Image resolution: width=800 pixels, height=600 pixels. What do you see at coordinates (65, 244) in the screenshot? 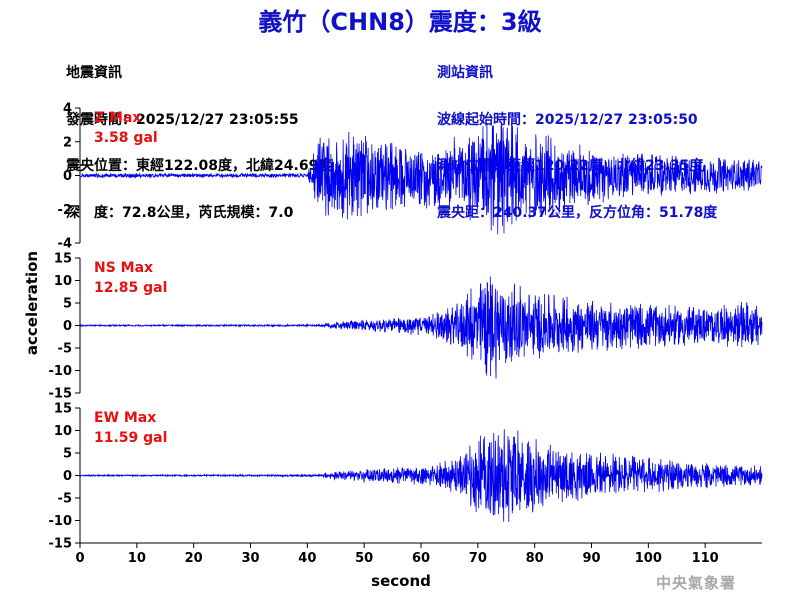
I see `y-tick-label-z: -4` at bounding box center [65, 244].